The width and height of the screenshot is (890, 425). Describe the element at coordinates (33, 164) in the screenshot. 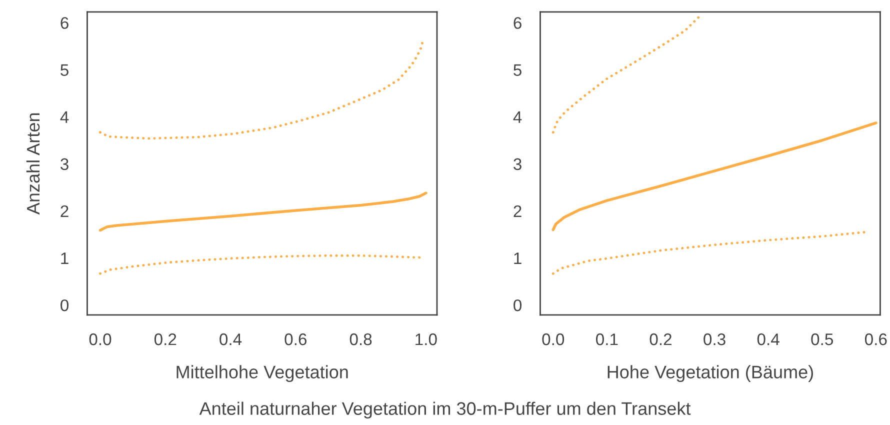

I see `y-axis-title: Anzahl Arten` at that location.